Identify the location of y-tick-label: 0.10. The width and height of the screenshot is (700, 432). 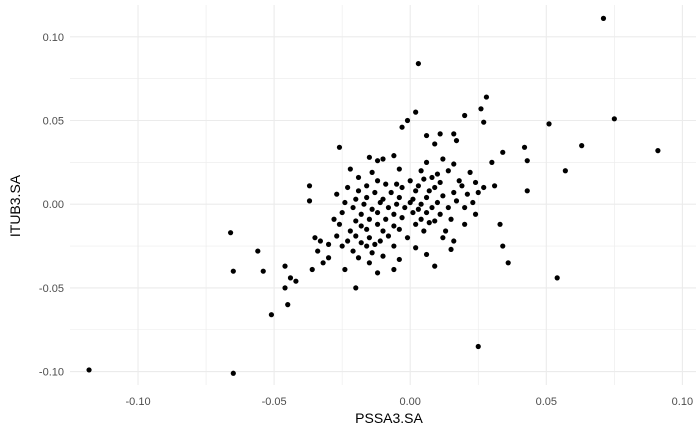
(53, 38).